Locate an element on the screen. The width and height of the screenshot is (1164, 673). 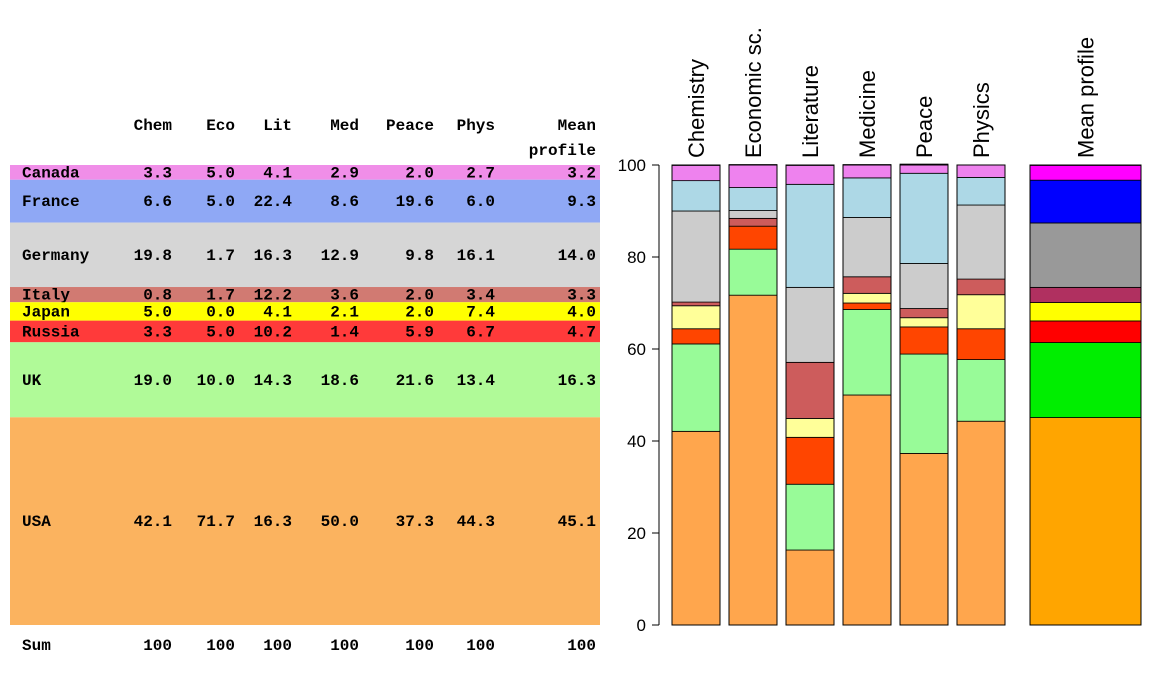
y-tick-label: 60 is located at coordinates (636, 349).